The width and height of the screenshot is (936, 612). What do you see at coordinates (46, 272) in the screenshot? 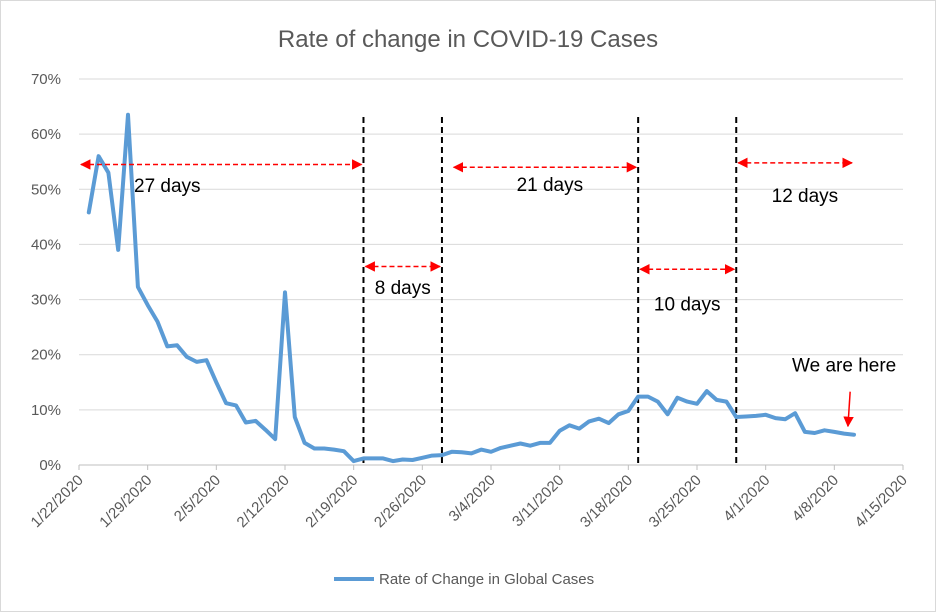
I see `y-axis-ticks: 0% 10% 20% 30% 40% 50% 60% 70%` at bounding box center [46, 272].